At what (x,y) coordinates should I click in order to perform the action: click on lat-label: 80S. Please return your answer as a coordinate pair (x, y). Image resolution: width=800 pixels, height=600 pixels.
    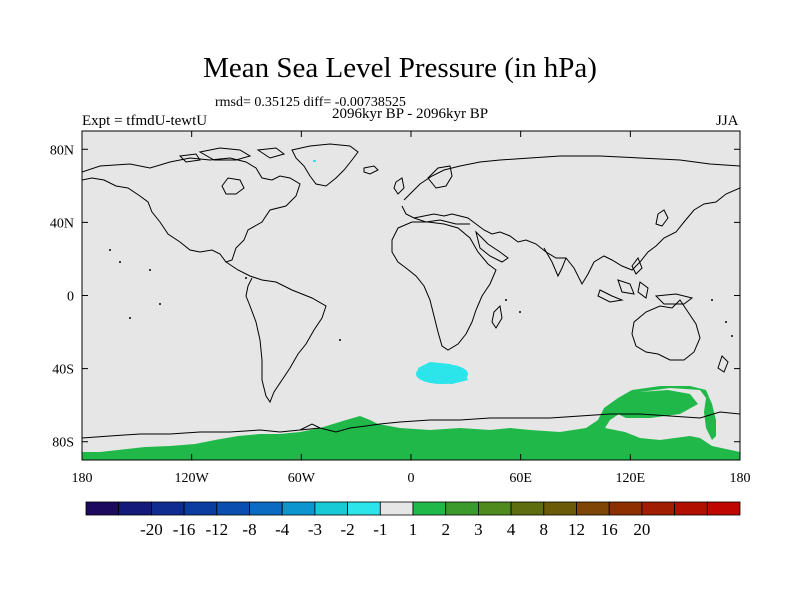
    Looking at the image, I should click on (63, 443).